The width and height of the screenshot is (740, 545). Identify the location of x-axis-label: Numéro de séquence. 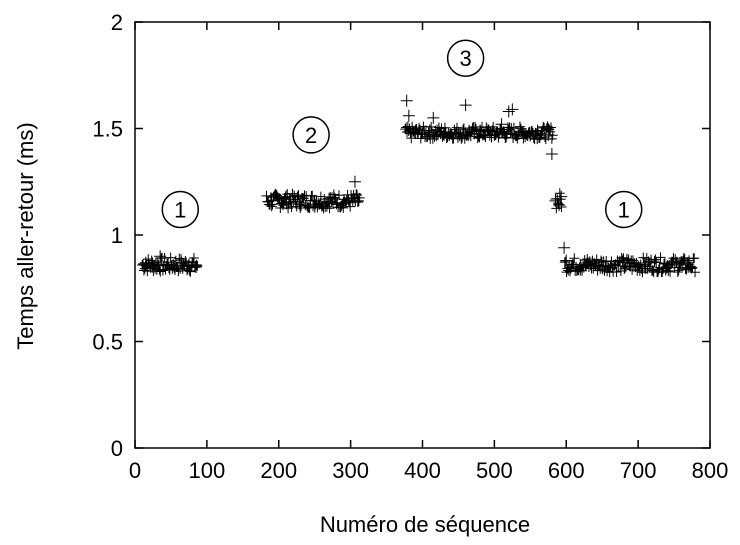
(425, 524).